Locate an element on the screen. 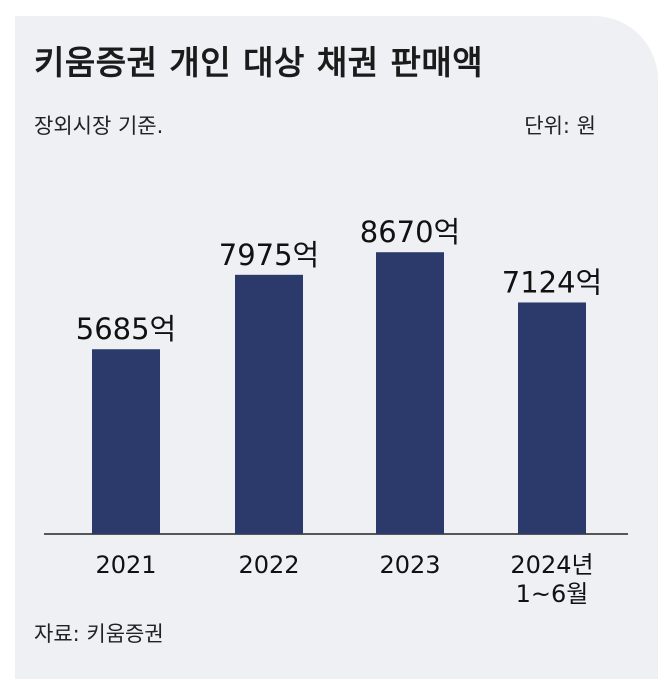 The width and height of the screenshot is (658, 695). x-tick-label-2: 2023 is located at coordinates (409, 565).